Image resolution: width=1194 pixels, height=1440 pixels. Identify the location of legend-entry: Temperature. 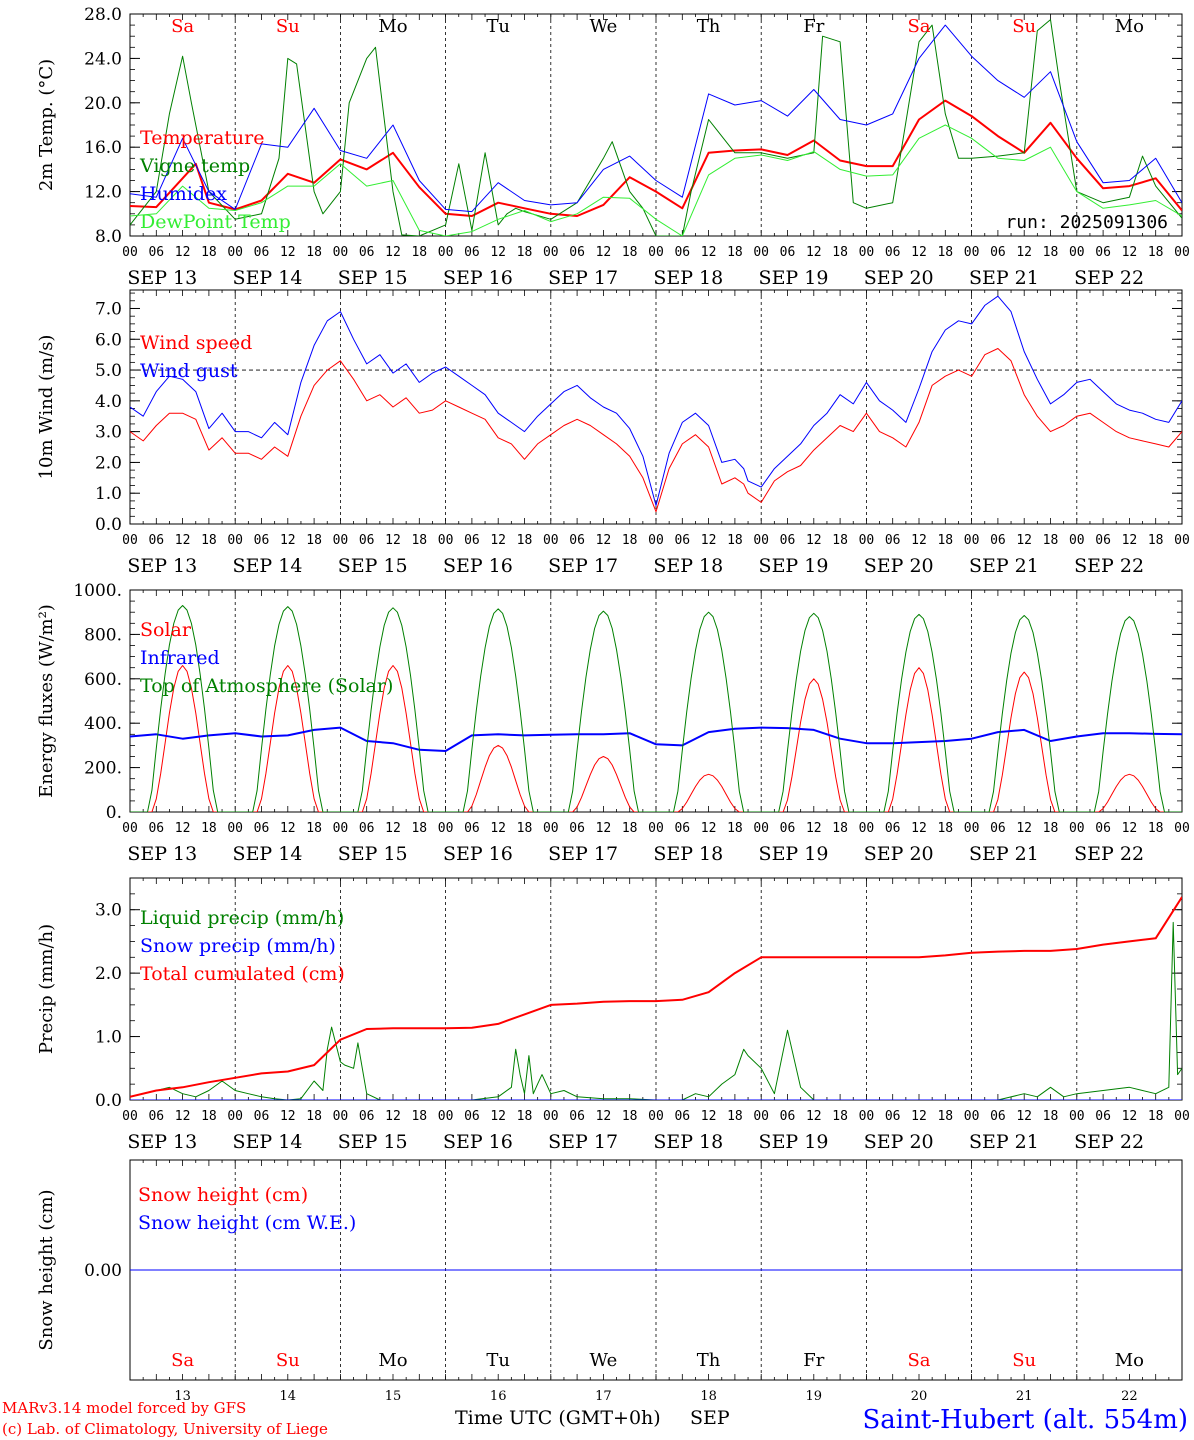
(202, 138).